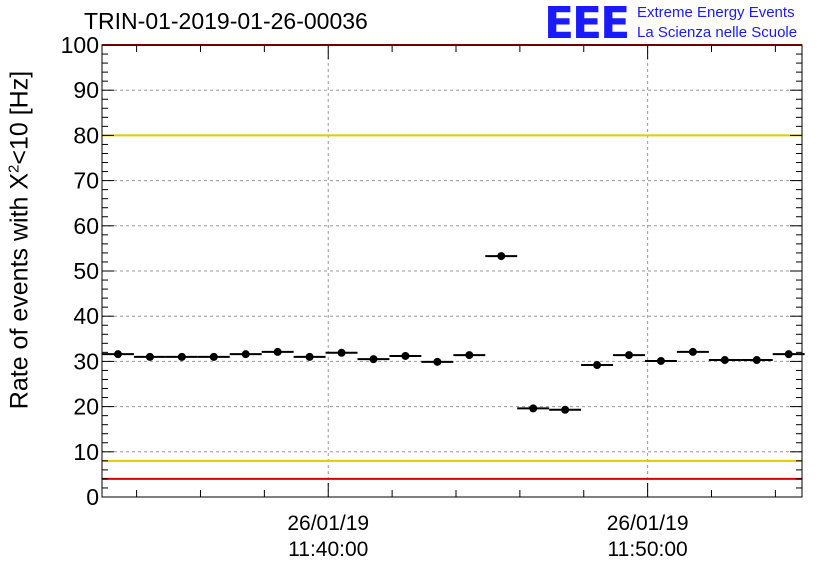  Describe the element at coordinates (86, 452) in the screenshot. I see `y-tick-label: 10` at that location.